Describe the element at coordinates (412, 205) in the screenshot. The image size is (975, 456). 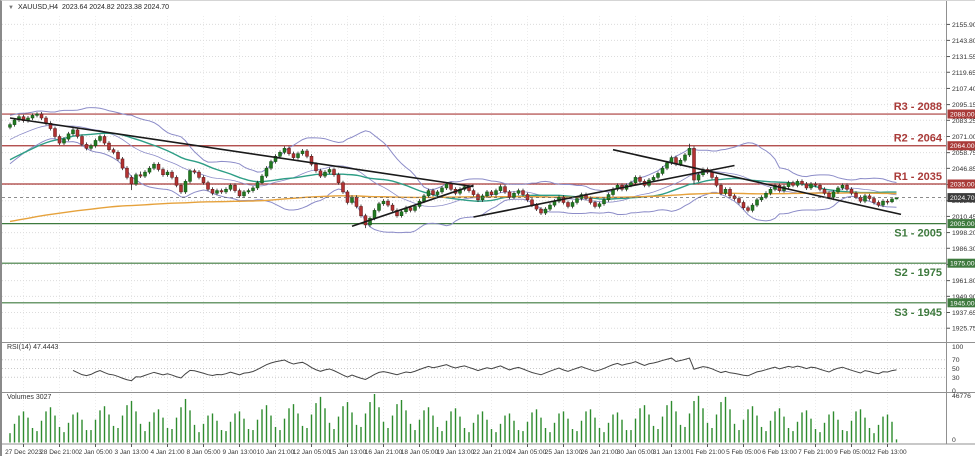
I see `ascending-trendline-triangle` at that location.